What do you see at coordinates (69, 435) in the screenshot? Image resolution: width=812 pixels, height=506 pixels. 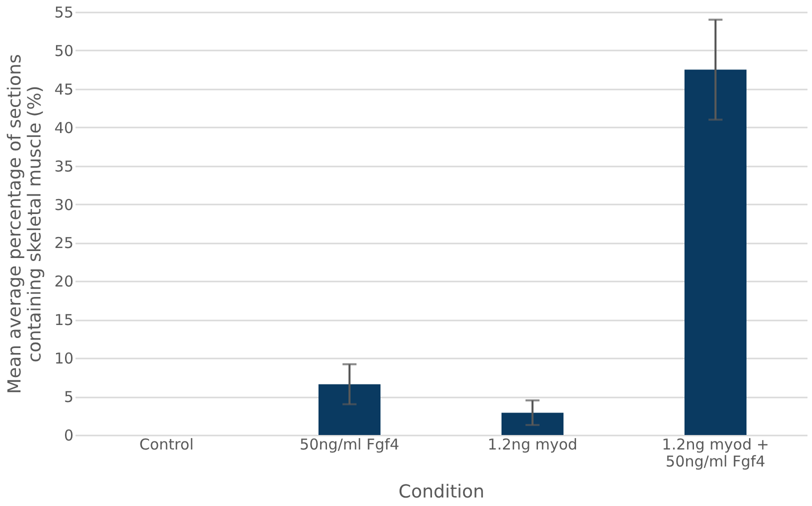 I see `y-tick-label: 0` at bounding box center [69, 435].